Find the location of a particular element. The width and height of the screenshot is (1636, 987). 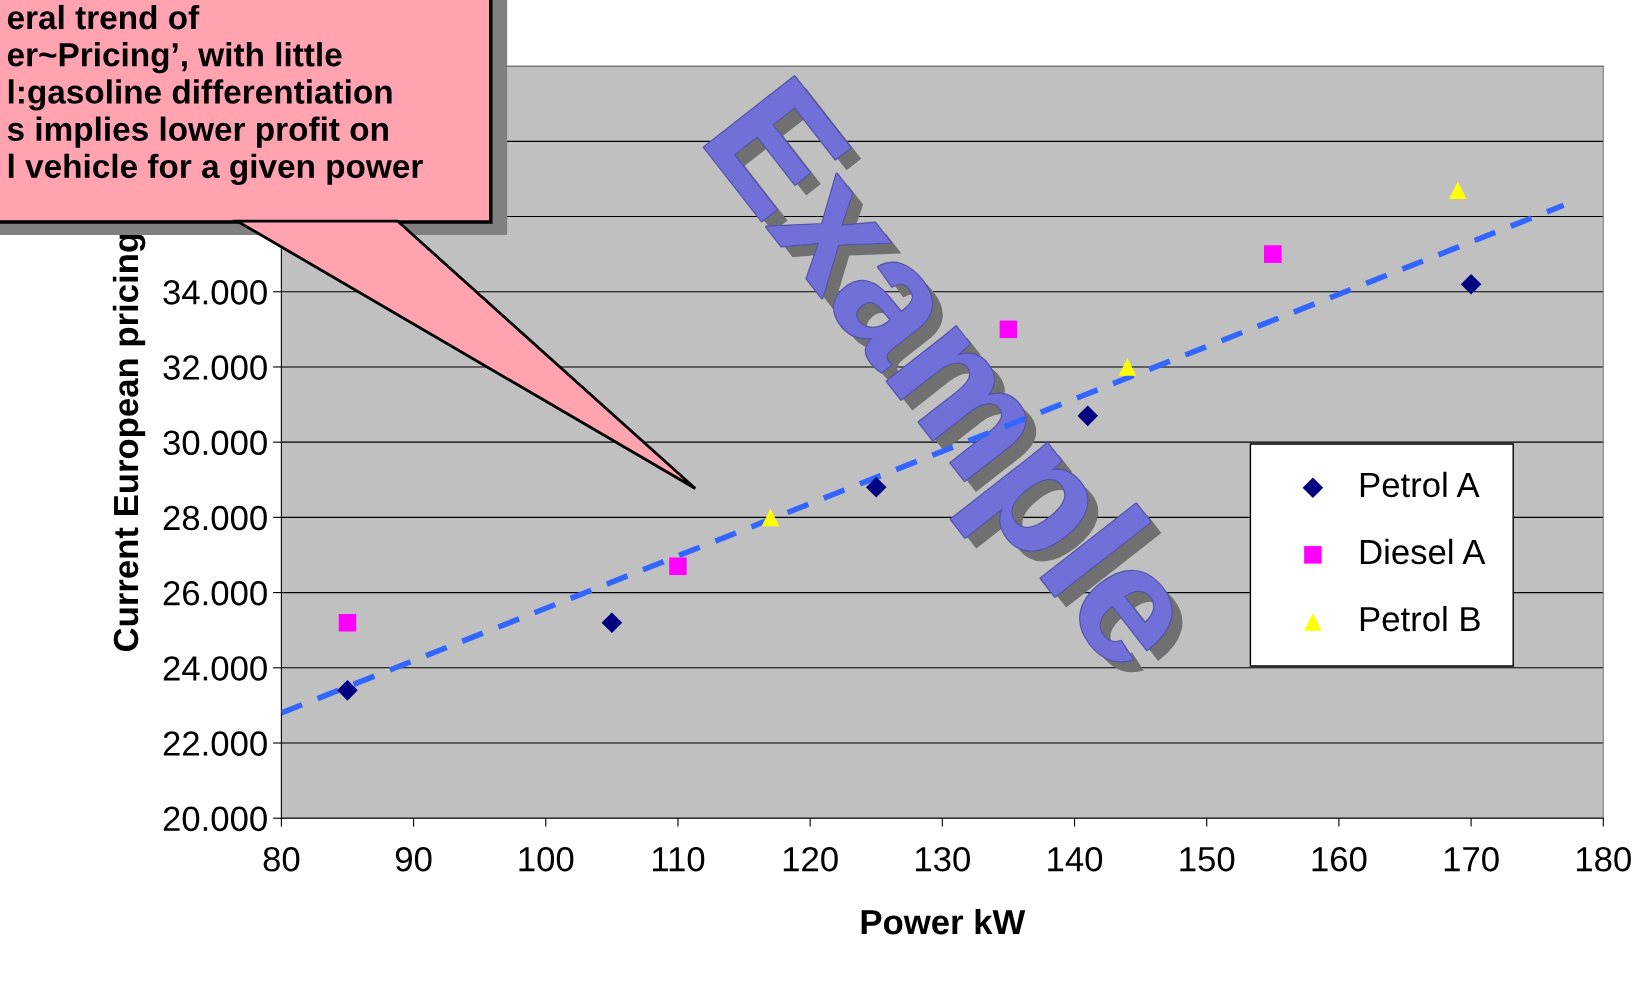

legend-label: Petrol B is located at coordinates (1420, 618).